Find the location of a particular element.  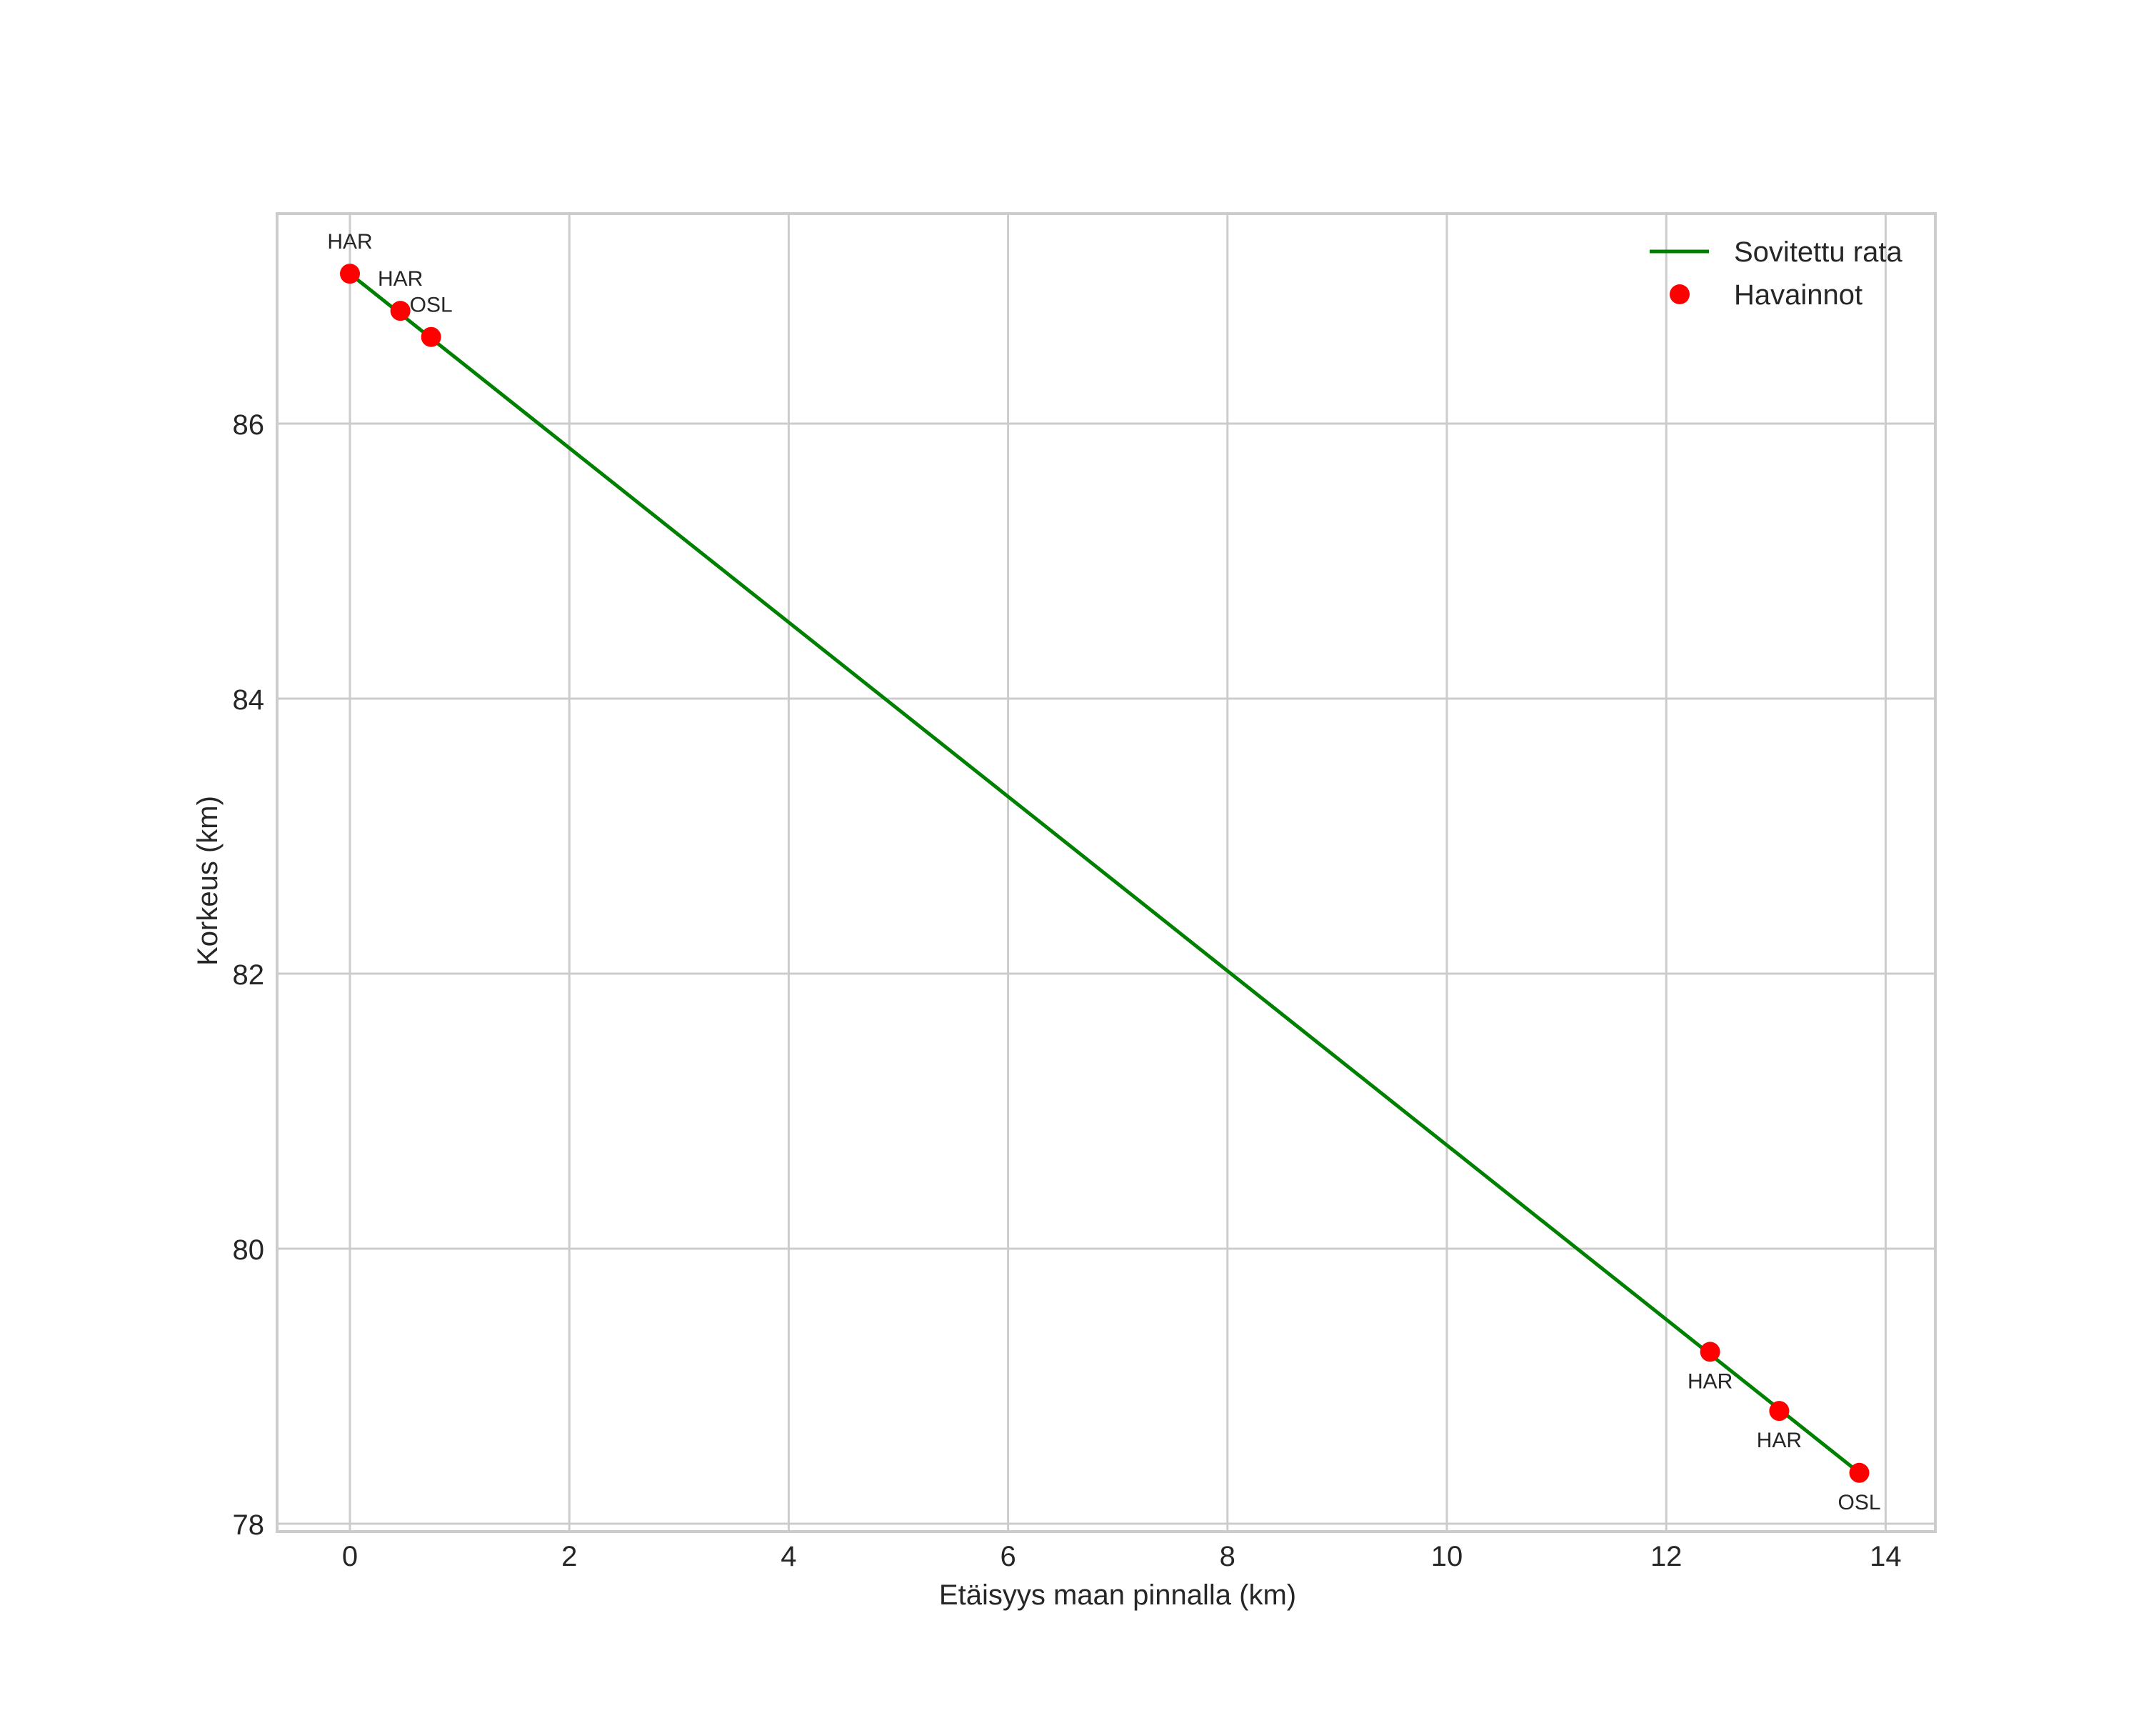

legend: Sovitettu rata Havainnot is located at coordinates (1776, 273).